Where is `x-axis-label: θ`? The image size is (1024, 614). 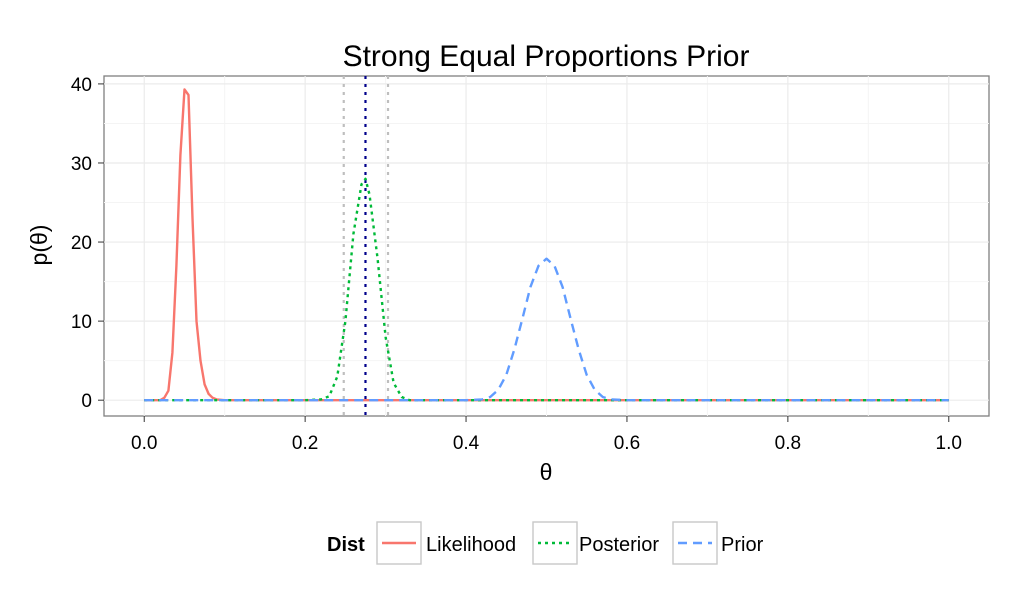
x-axis-label: θ is located at coordinates (546, 472).